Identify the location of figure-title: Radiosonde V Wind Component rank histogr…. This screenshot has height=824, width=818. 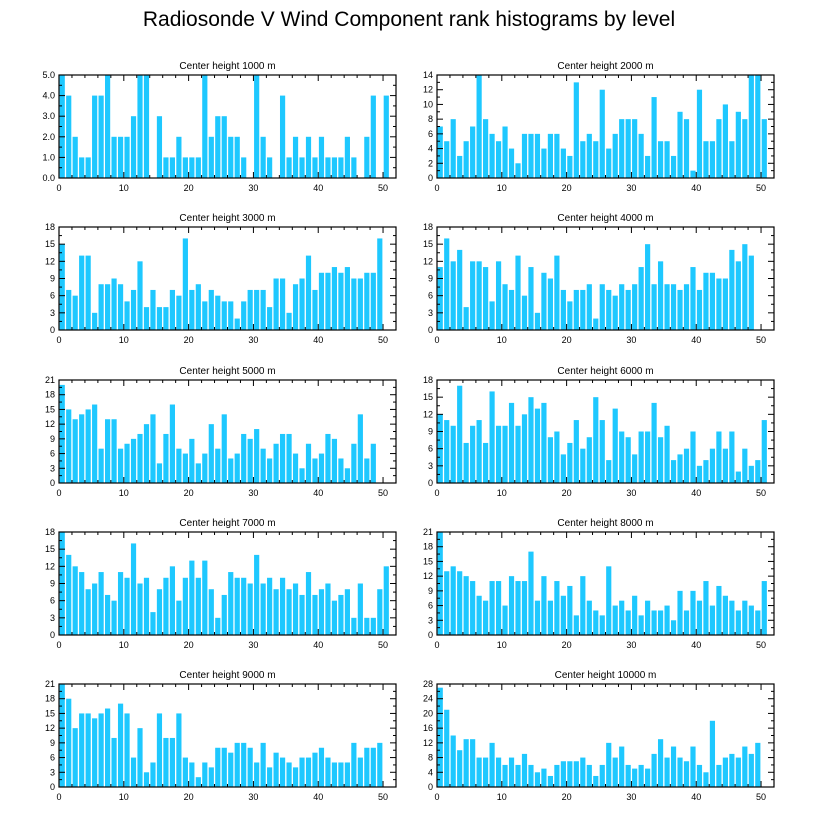
(409, 19).